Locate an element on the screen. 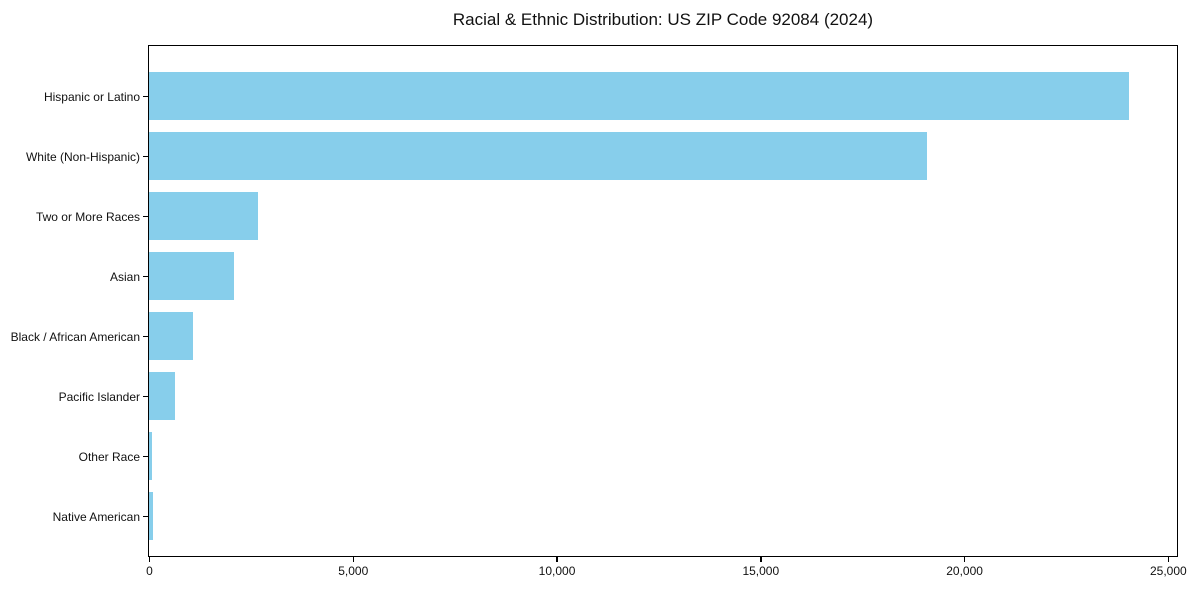 The image size is (1200, 600). bar-pacific-islander is located at coordinates (162, 396).